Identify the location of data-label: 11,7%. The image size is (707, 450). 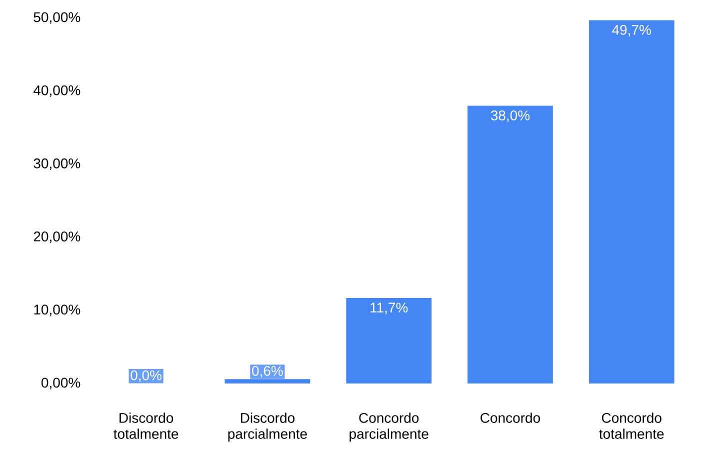
(389, 308).